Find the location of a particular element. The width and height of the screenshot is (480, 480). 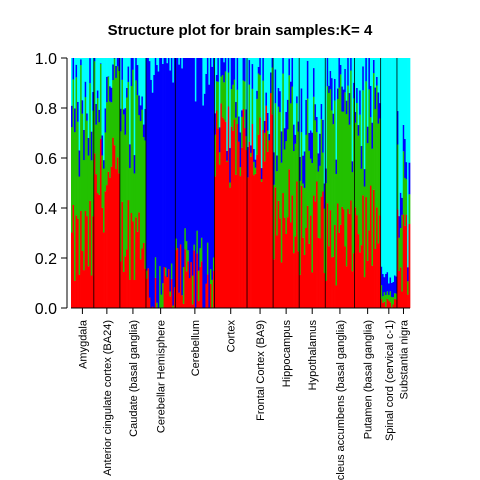

y-tick-label: 0.6 is located at coordinates (46, 159).